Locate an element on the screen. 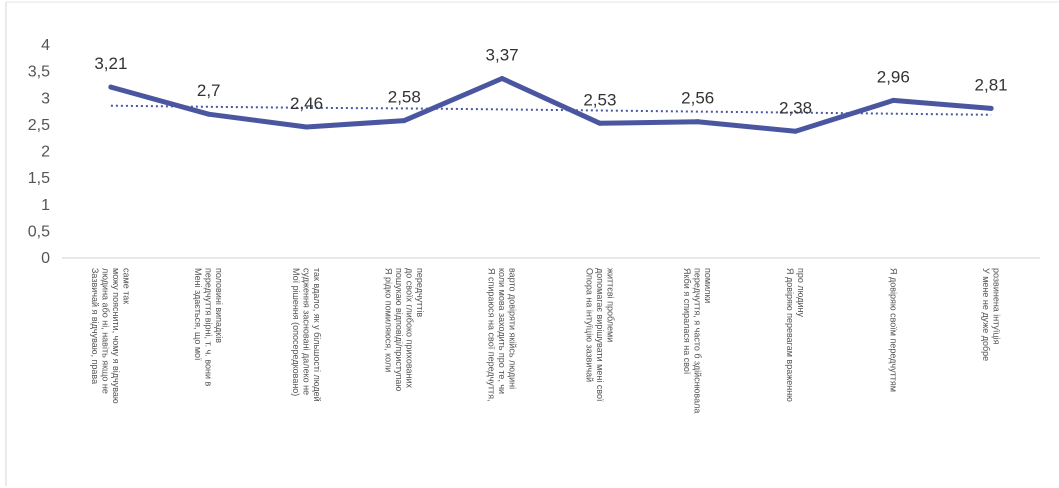 This screenshot has width=1059, height=488. x-category-line: пошукаю відповіді/приступаю is located at coordinates (399, 329).